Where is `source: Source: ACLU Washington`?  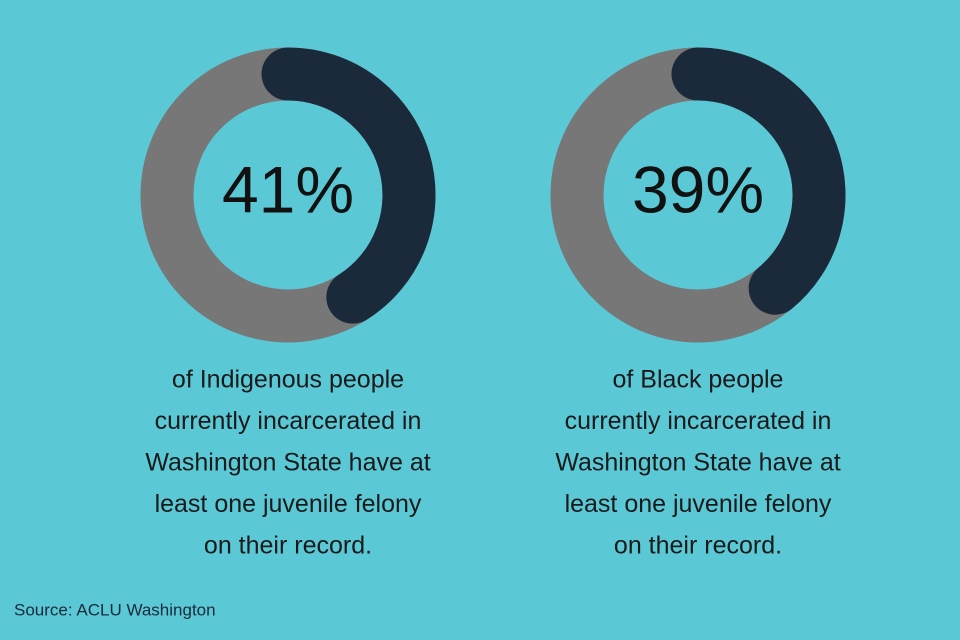
source: Source: ACLU Washington is located at coordinates (115, 609).